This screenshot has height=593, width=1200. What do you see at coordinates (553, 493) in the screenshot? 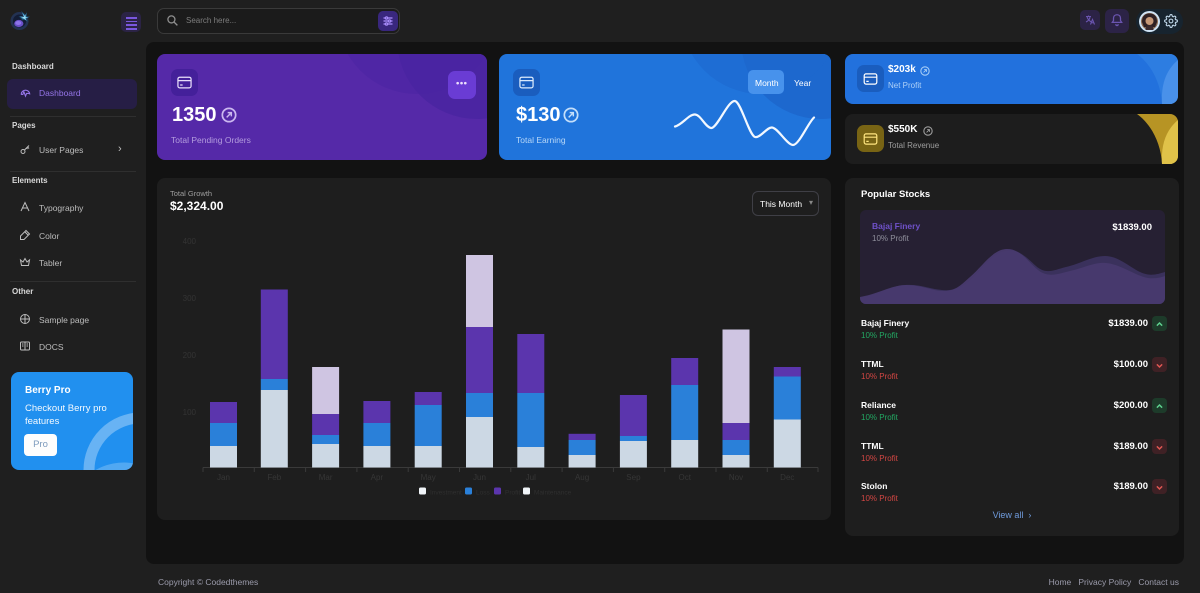
I see `svg-text: Maintenance` at bounding box center [553, 493].